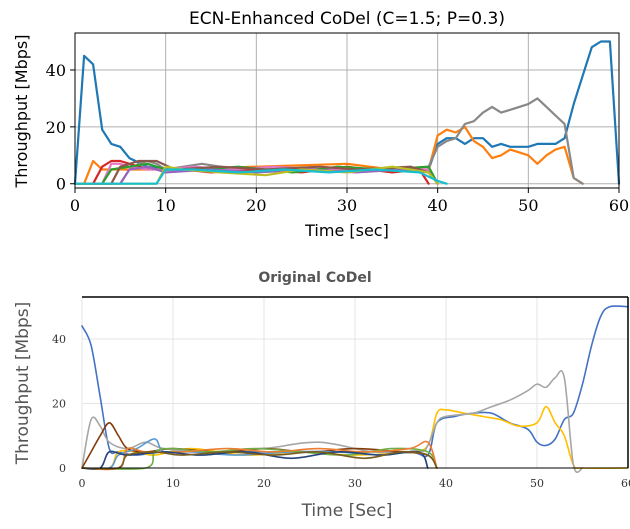  What do you see at coordinates (346, 230) in the screenshot?
I see `x-axis-label: Time [sec]` at bounding box center [346, 230].